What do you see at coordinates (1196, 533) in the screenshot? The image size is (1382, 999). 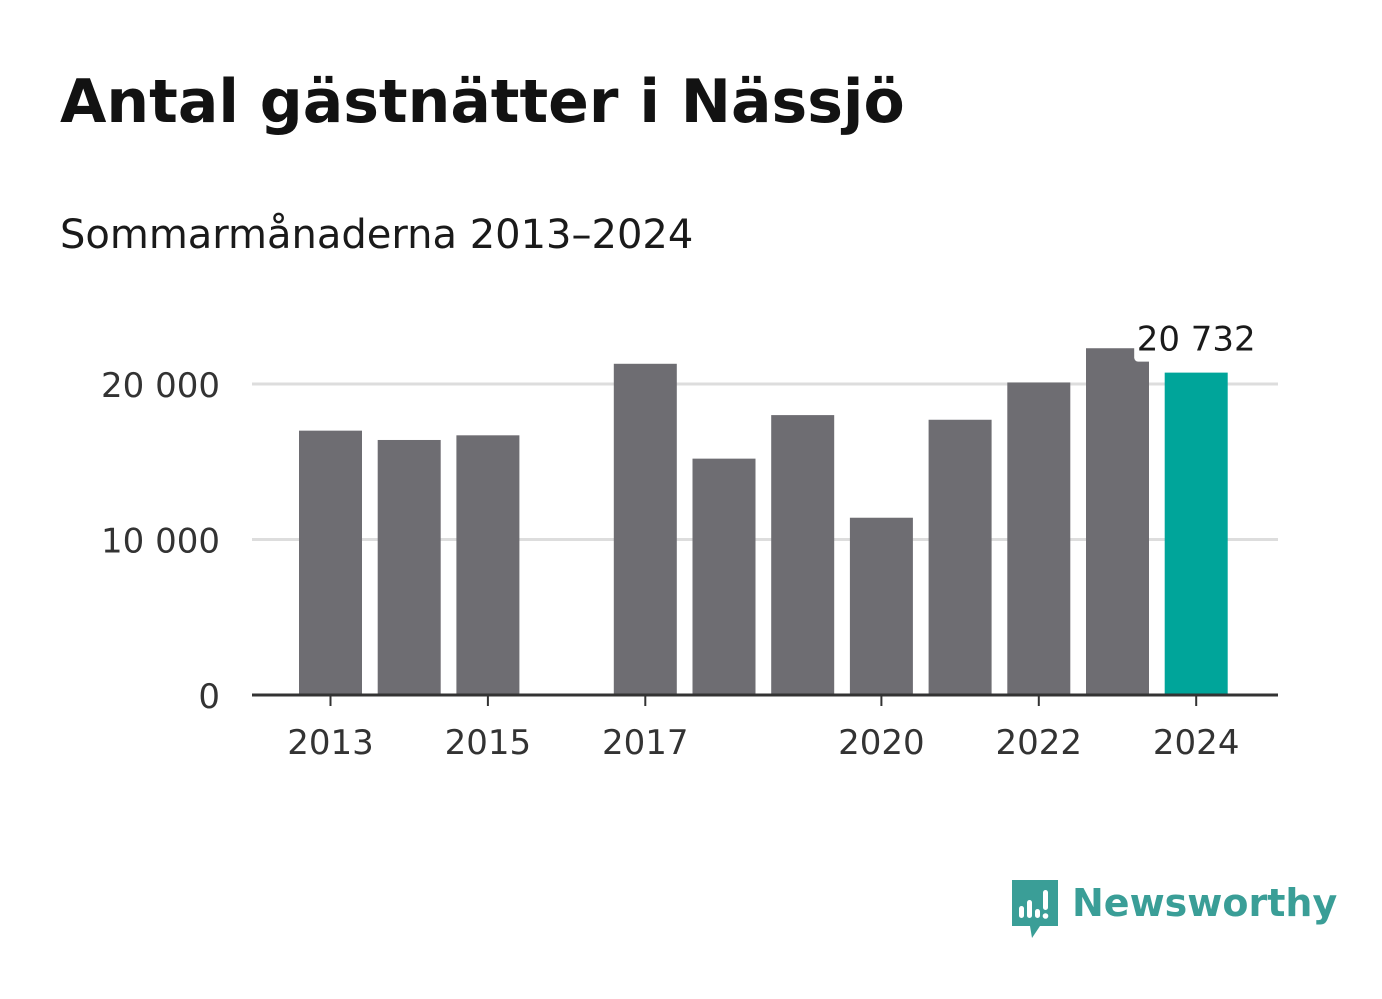 I see `bar-2024` at bounding box center [1196, 533].